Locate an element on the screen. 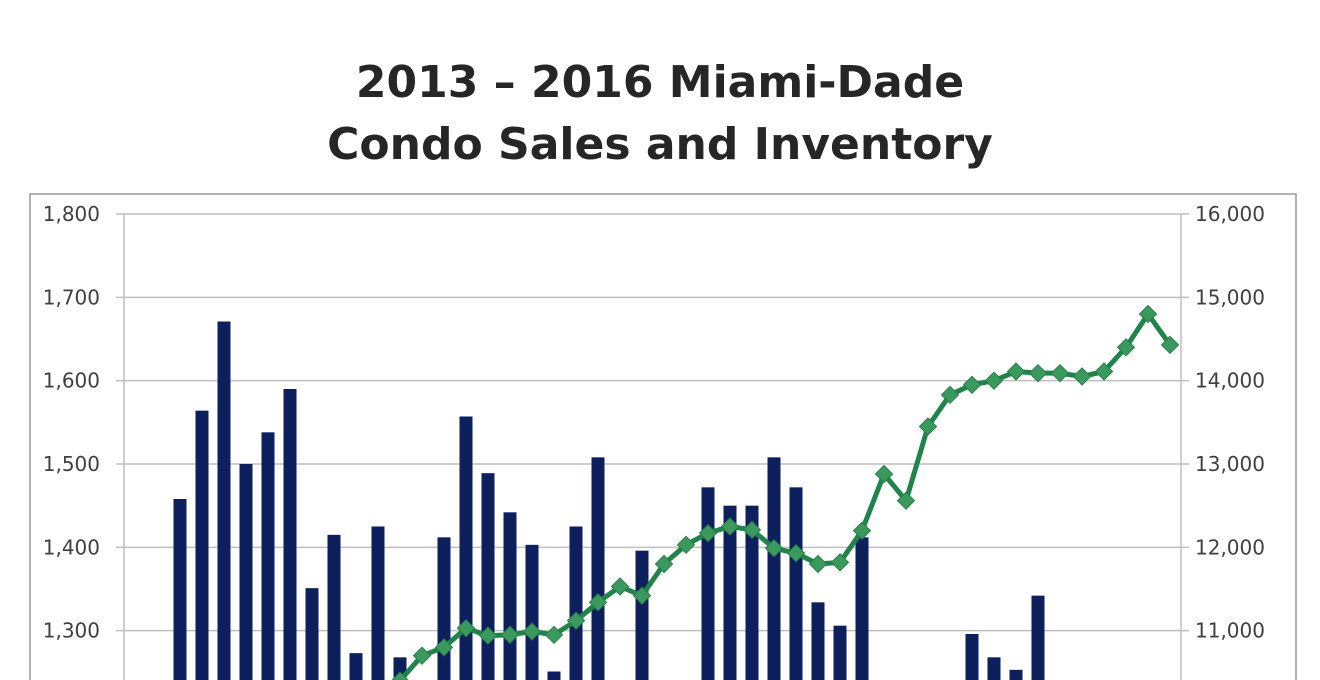  right-tick-label: 14,000 is located at coordinates (1230, 381).